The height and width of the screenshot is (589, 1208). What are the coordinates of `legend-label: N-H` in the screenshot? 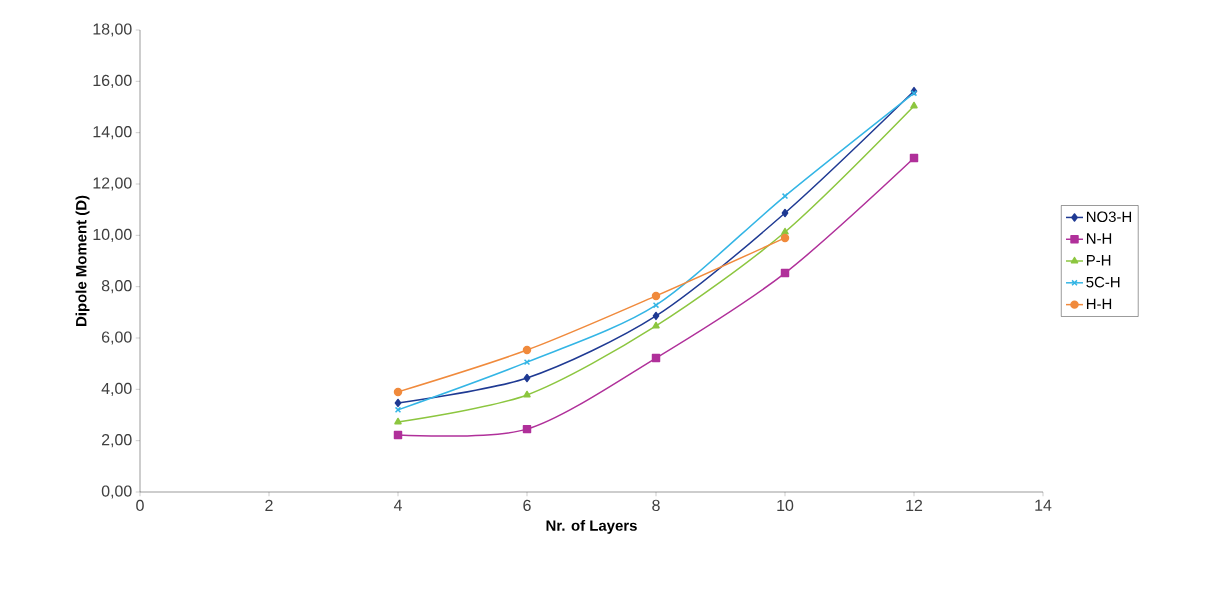 It's located at (1099, 238).